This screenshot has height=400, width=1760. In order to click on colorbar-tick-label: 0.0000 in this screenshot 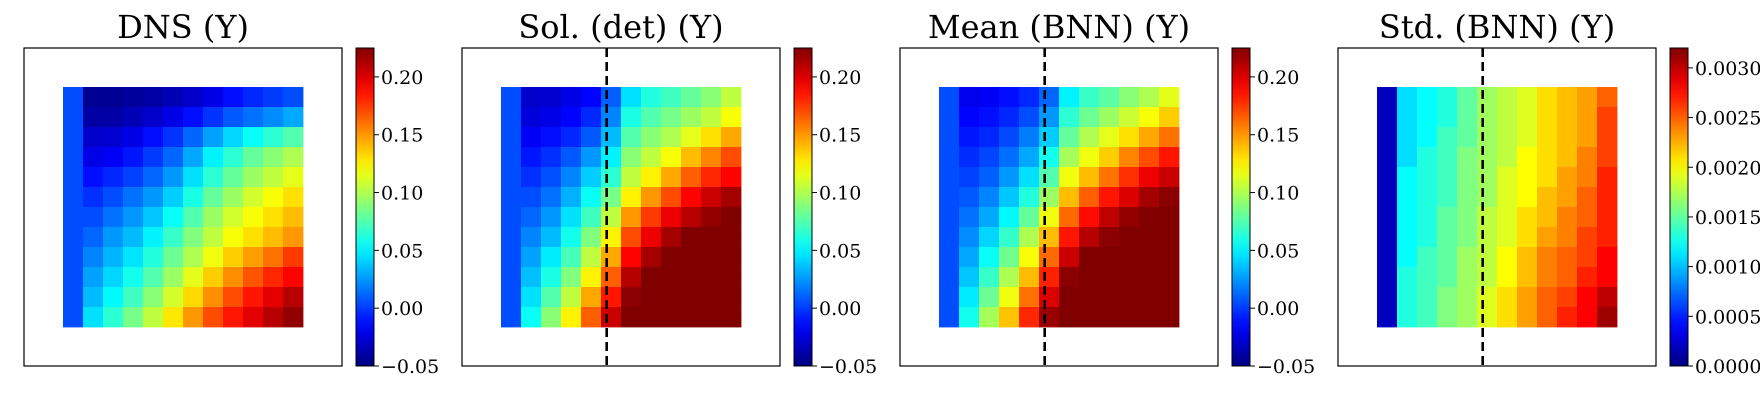, I will do `click(1727, 367)`.